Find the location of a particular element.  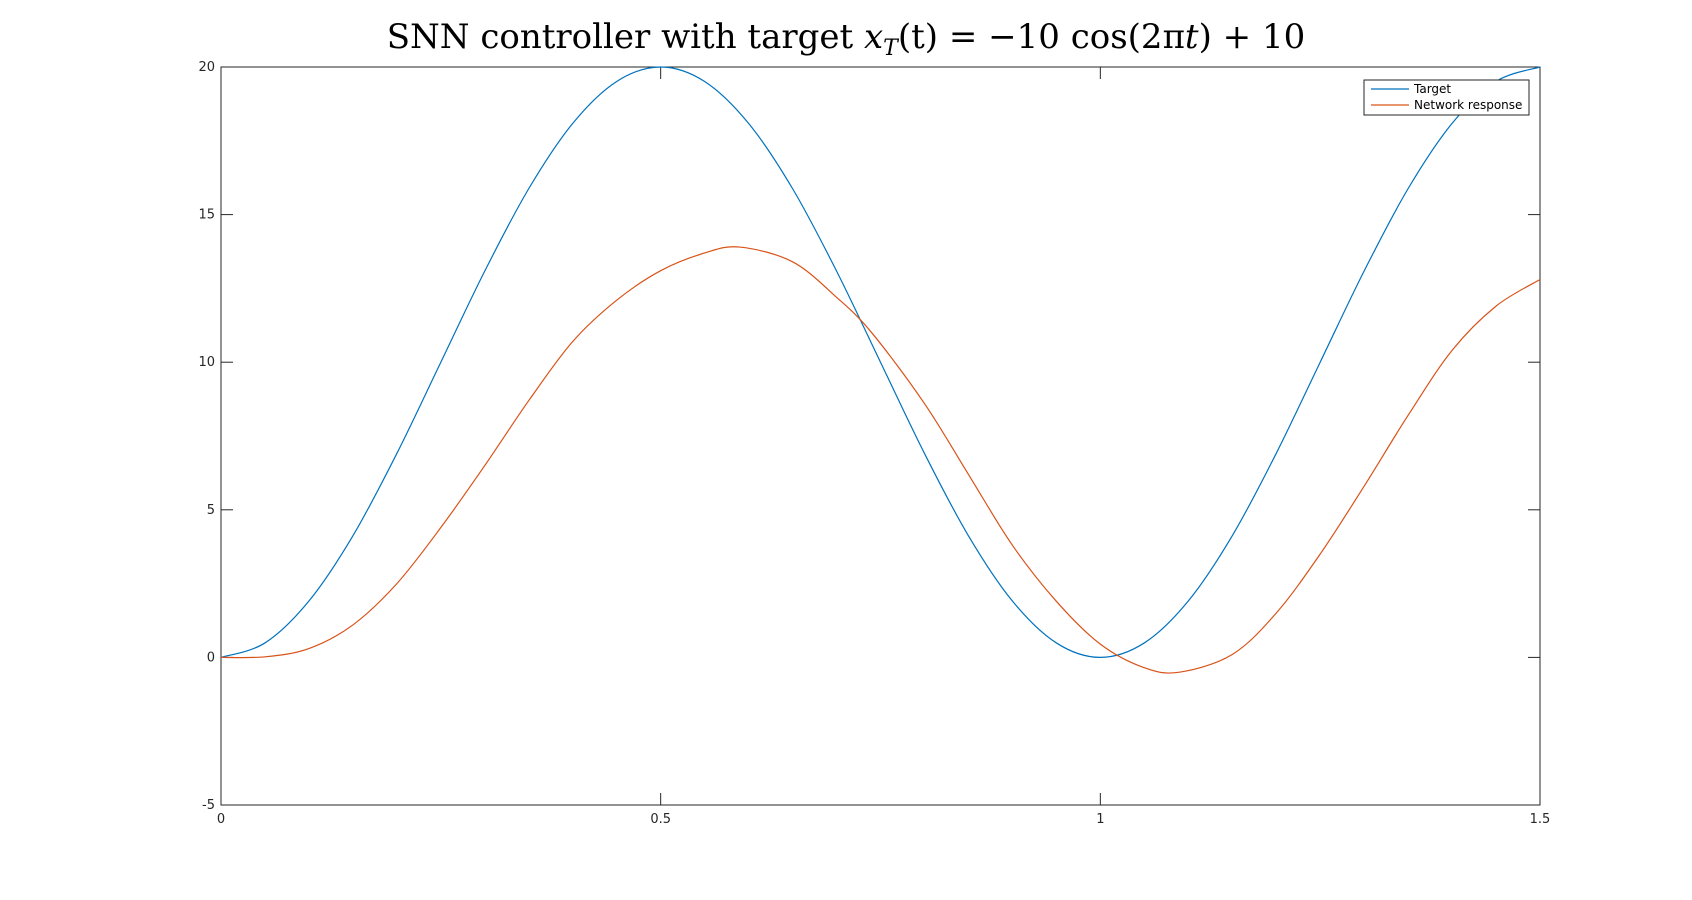

title-t: t is located at coordinates (1192, 37).